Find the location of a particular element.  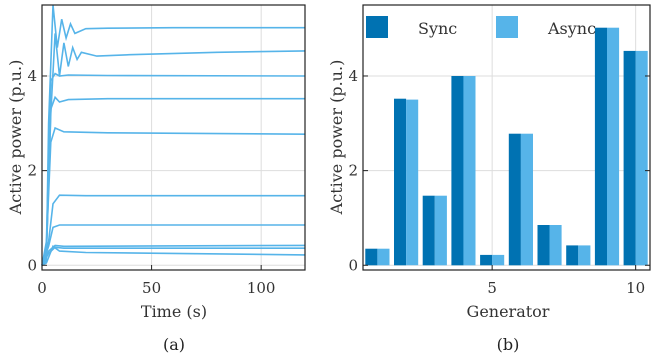

bar-chart-legend: Sync Async is located at coordinates (481, 27).